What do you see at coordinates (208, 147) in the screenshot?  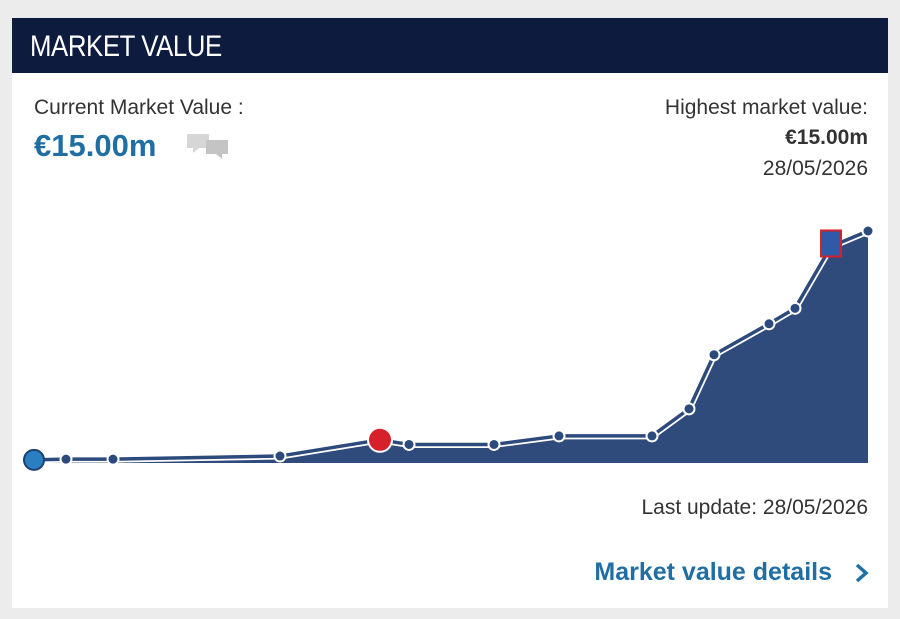 I see `comment-icon` at bounding box center [208, 147].